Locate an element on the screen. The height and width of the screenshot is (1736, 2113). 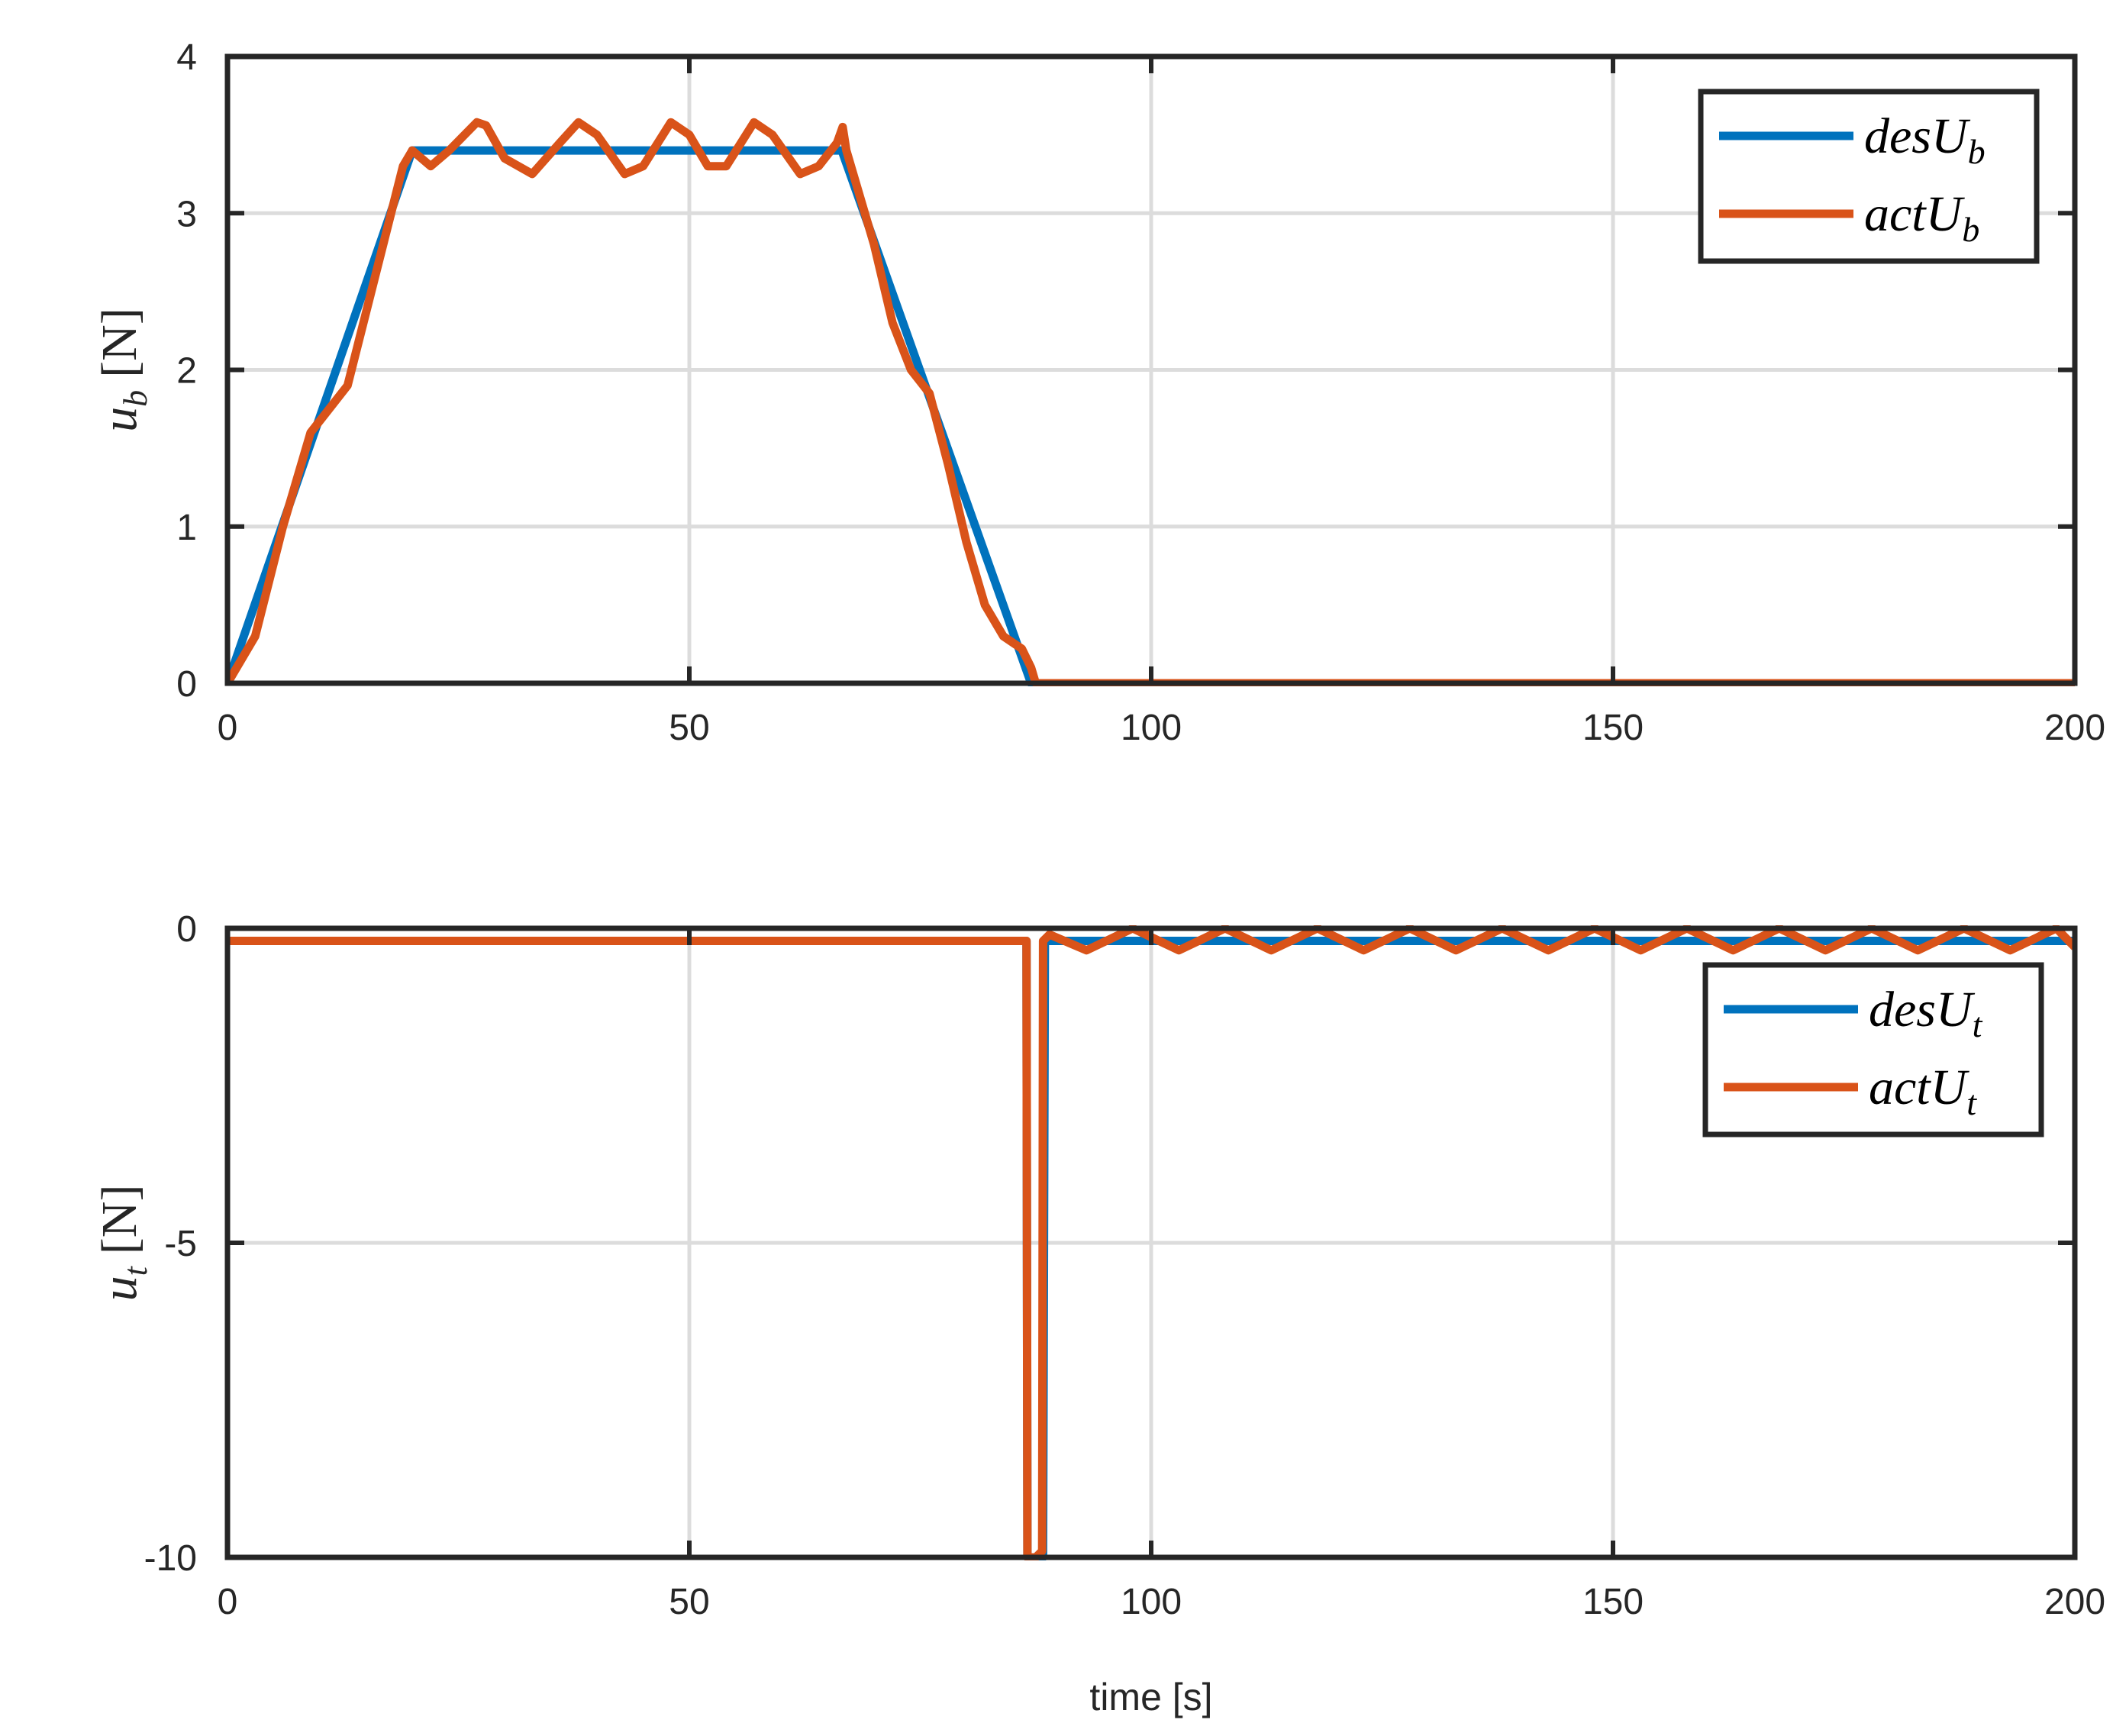
y-tick-label: -10 is located at coordinates (170, 1558).